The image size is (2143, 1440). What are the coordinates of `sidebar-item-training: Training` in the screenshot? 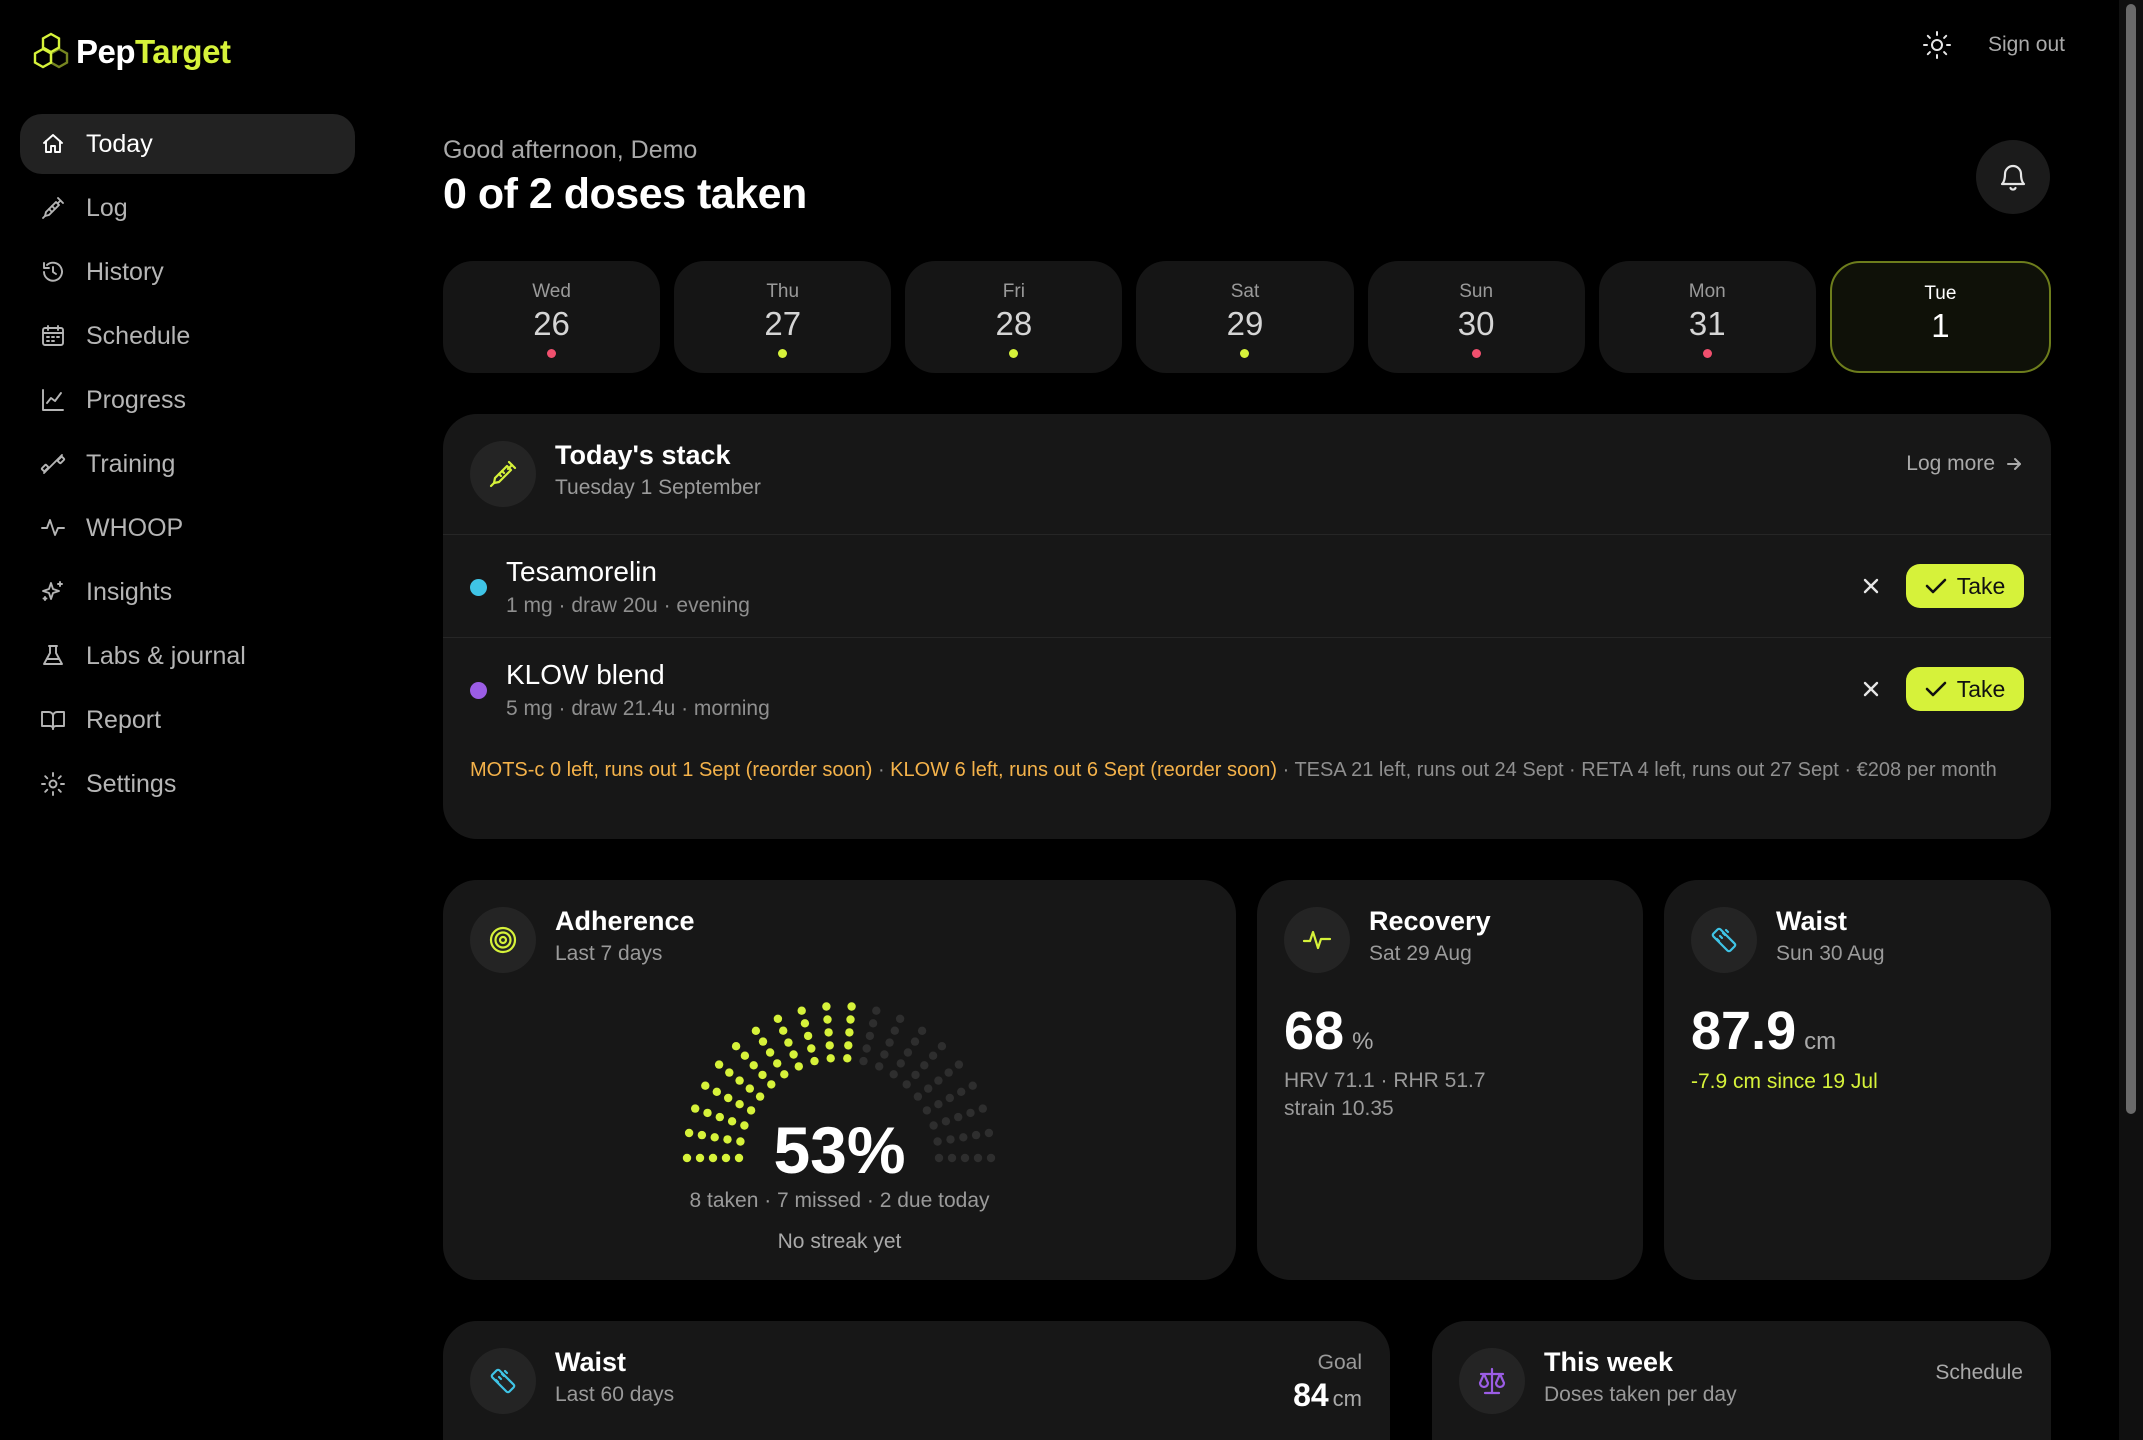 It's located at (187, 464).